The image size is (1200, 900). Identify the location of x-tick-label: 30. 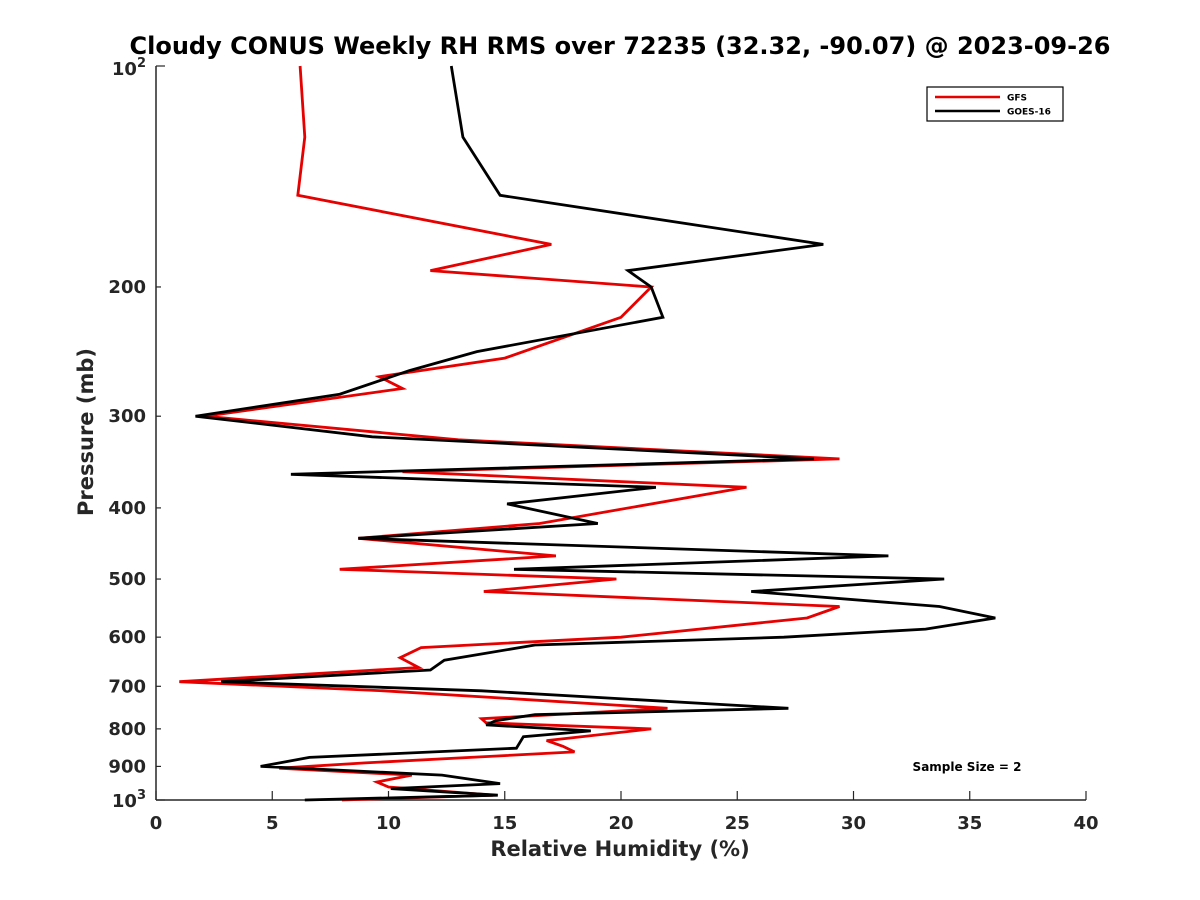
(853, 823).